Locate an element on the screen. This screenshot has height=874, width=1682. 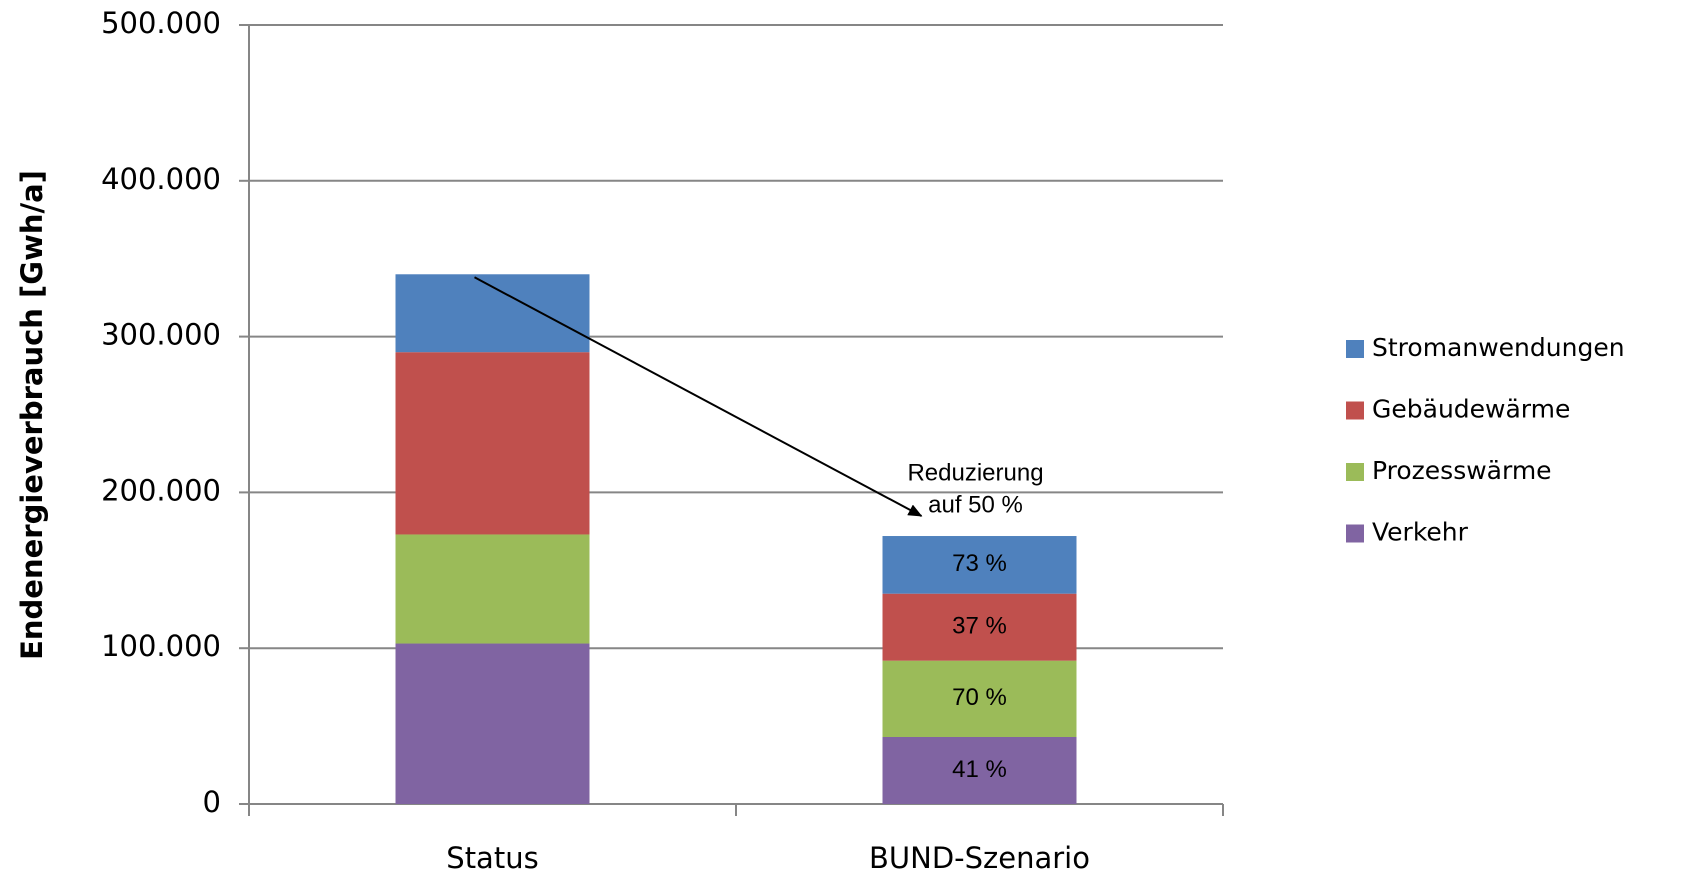
y-tick-label: 200.000 is located at coordinates (161, 490).